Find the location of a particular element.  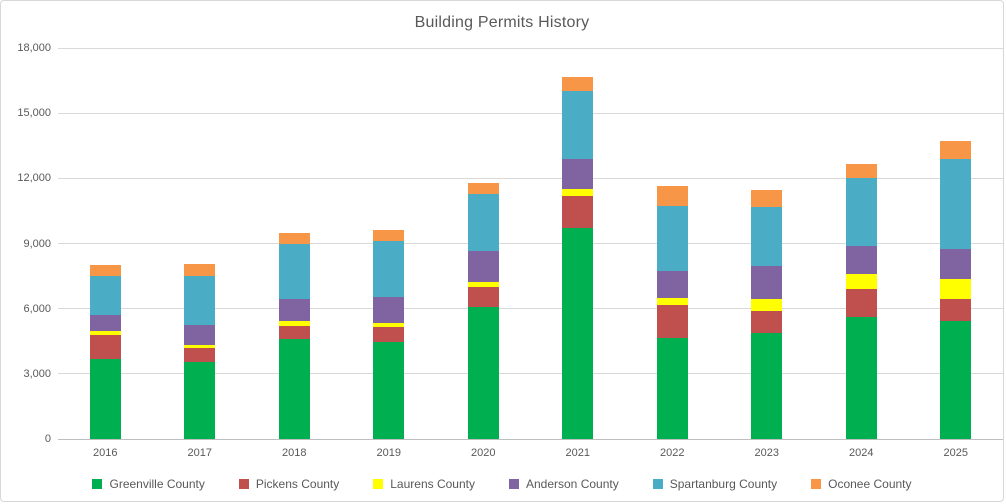

bar-segment-anderson-county-2023 is located at coordinates (767, 282).